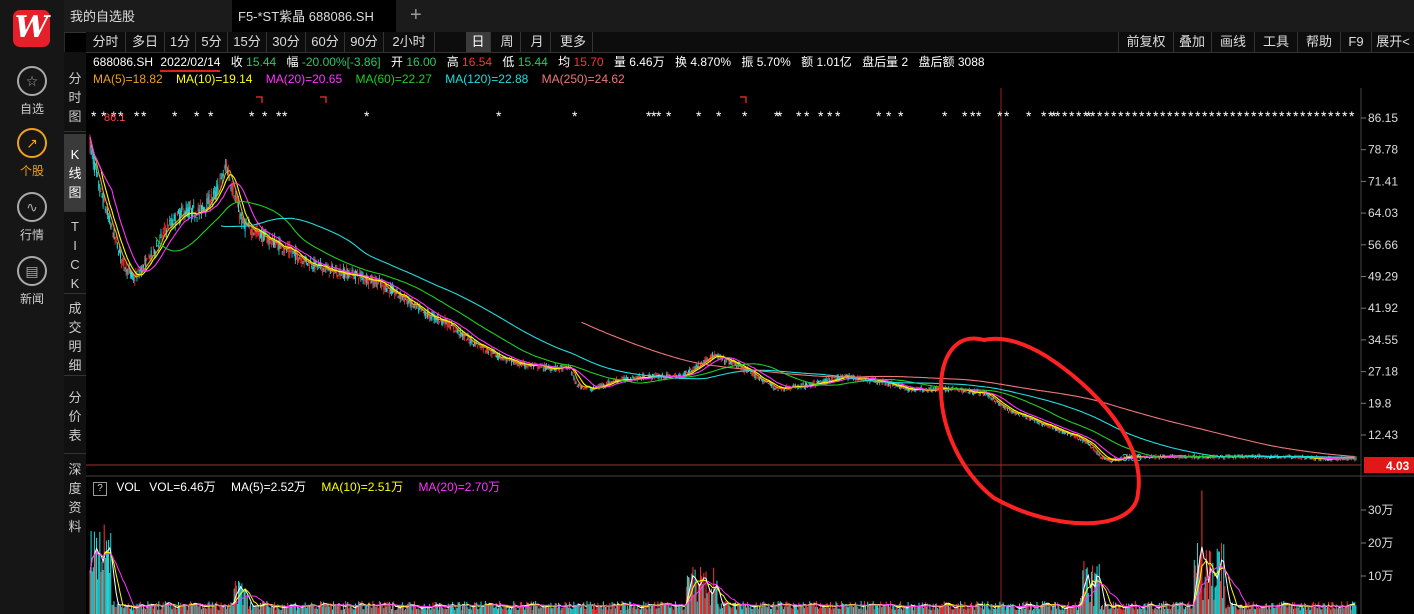 The height and width of the screenshot is (614, 1414). What do you see at coordinates (32, 153) in the screenshot?
I see `nav-item-stock: ↗ 个股` at bounding box center [32, 153].